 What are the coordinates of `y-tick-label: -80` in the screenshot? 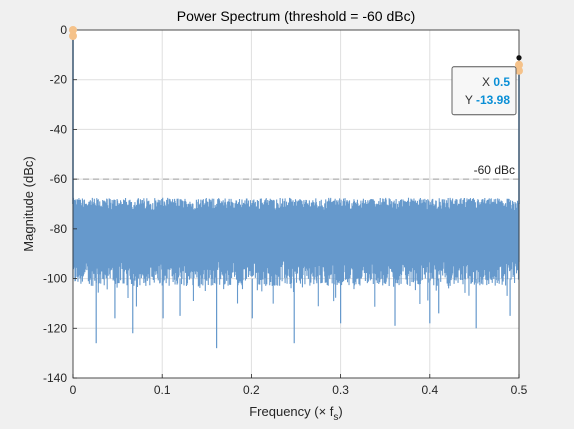 It's located at (59, 229).